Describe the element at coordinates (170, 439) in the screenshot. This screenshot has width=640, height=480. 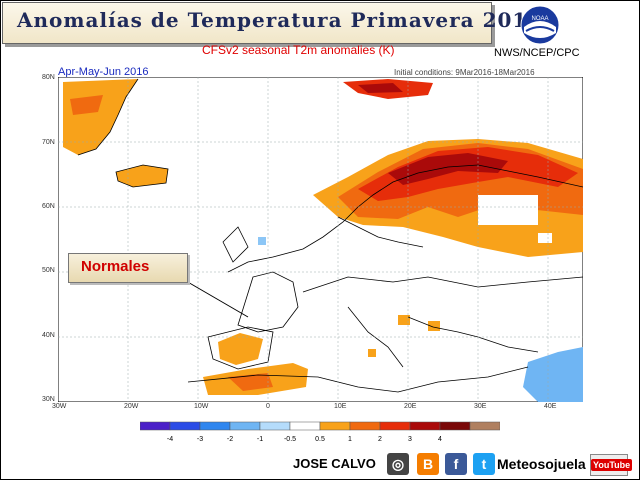
I see `colorbar-tick-label: -4` at that location.